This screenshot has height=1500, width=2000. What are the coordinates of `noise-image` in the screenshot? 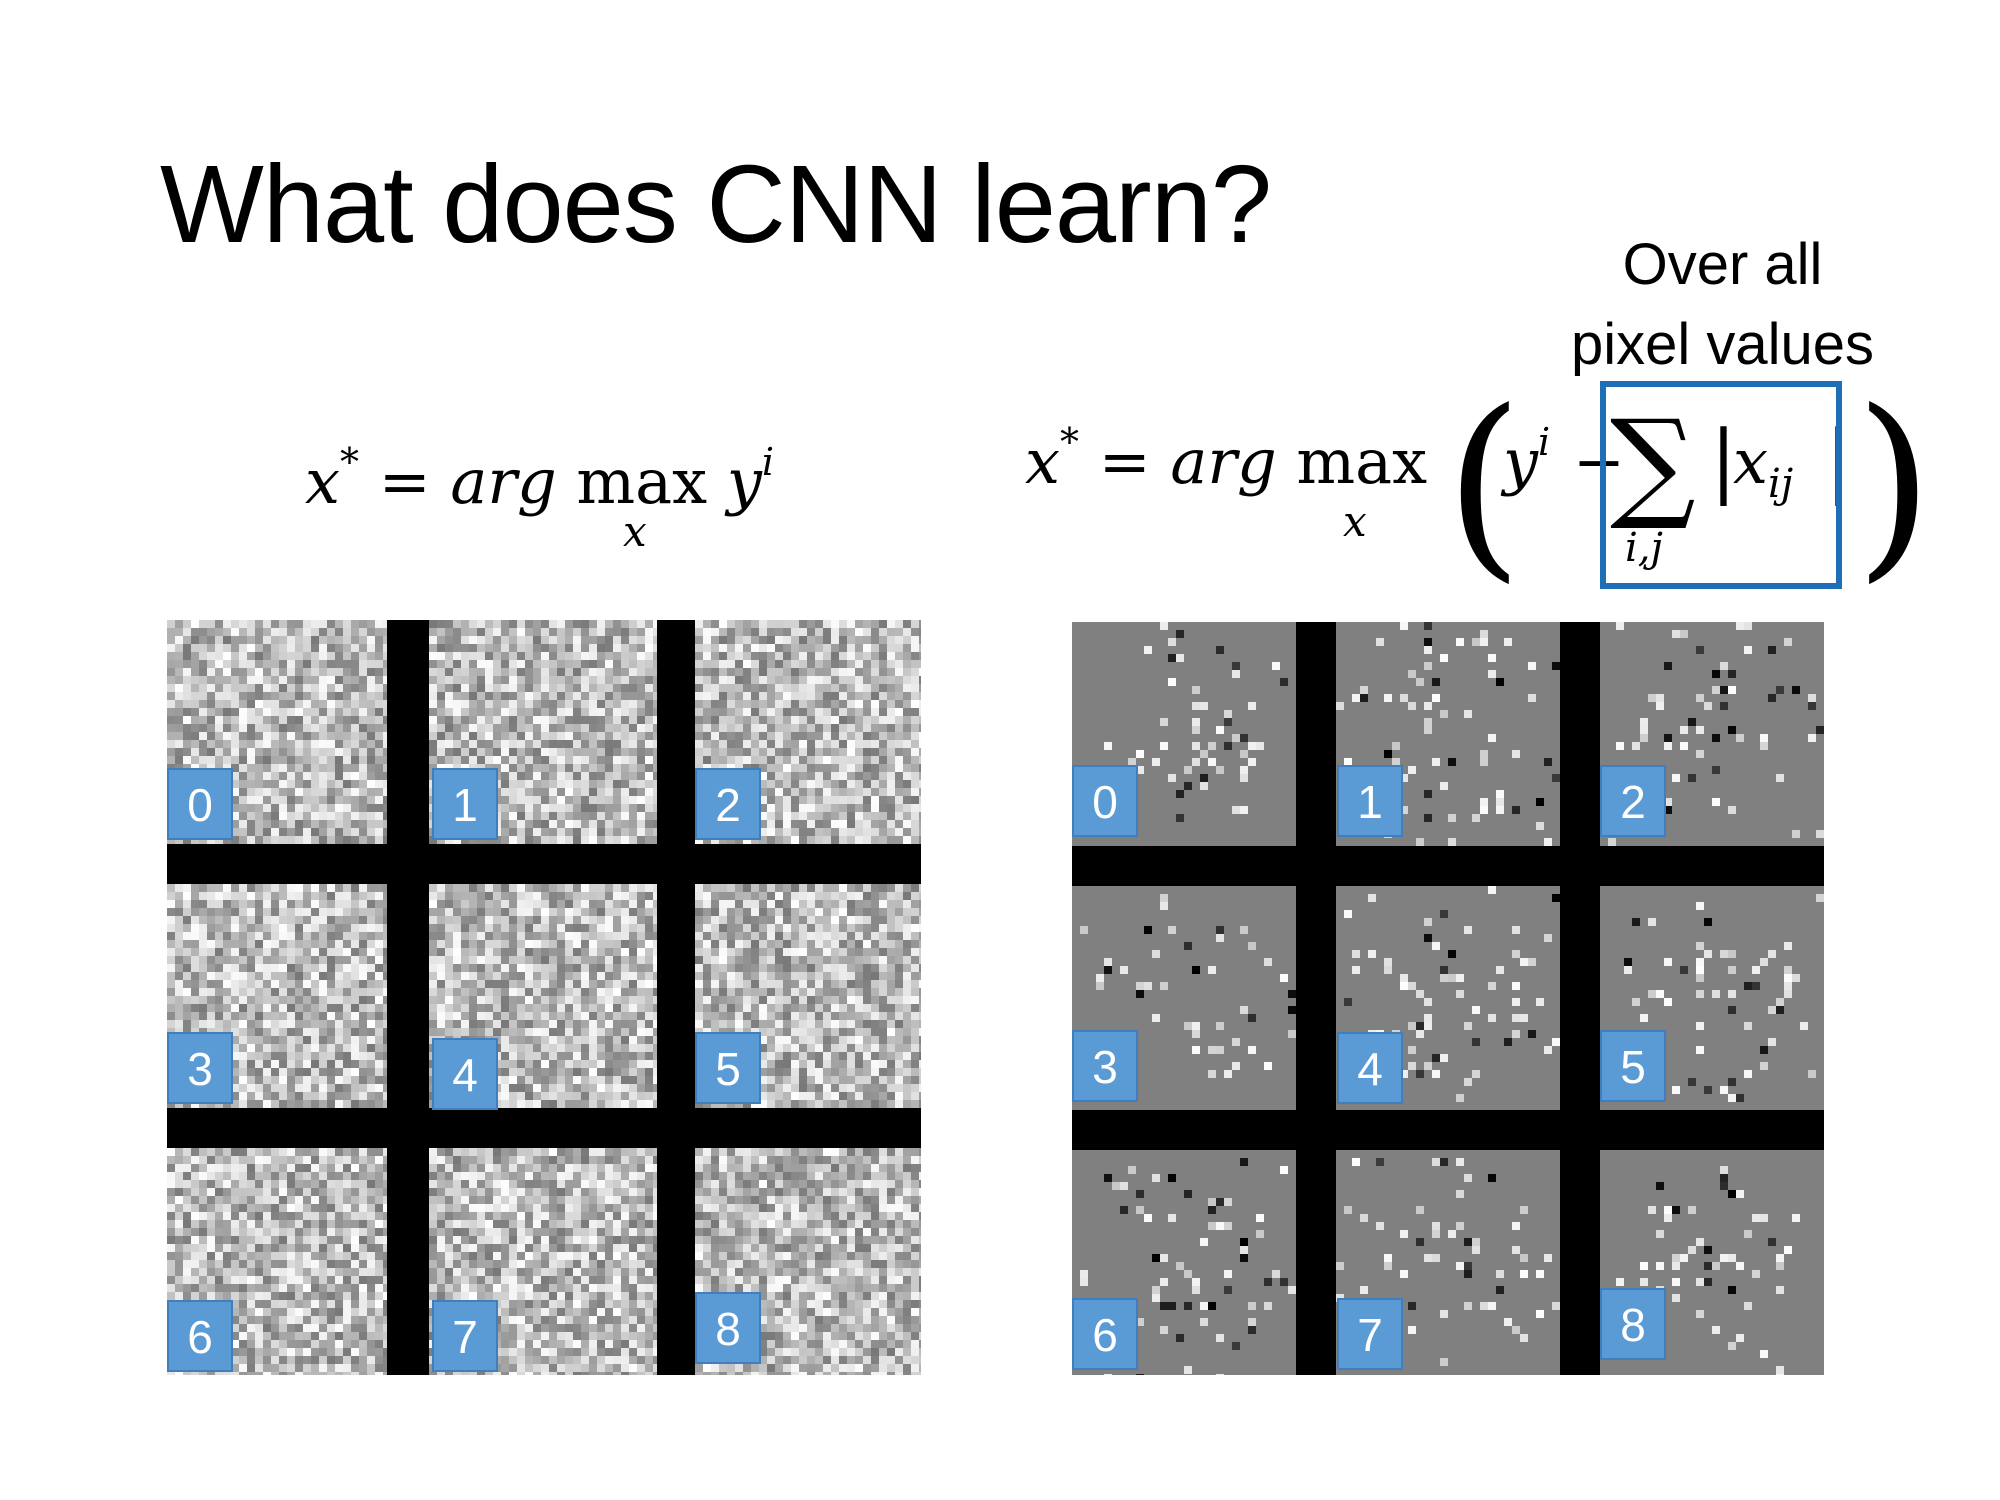 It's located at (279, 1264).